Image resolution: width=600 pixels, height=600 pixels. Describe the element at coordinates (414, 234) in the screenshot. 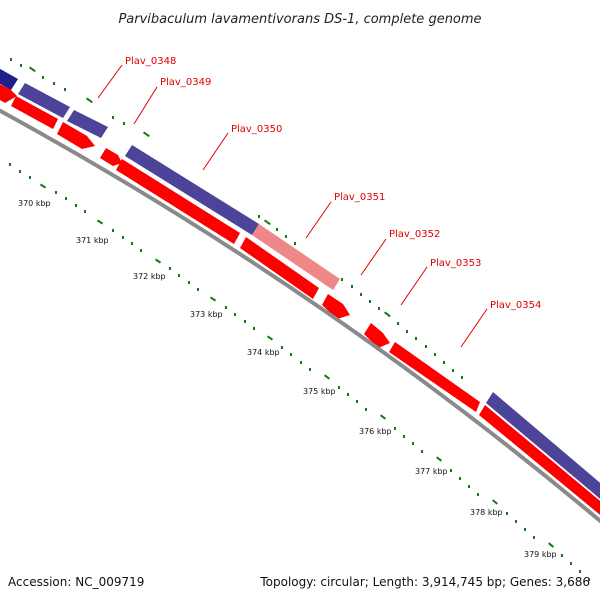

I see `gene-label: Plav_0352` at that location.